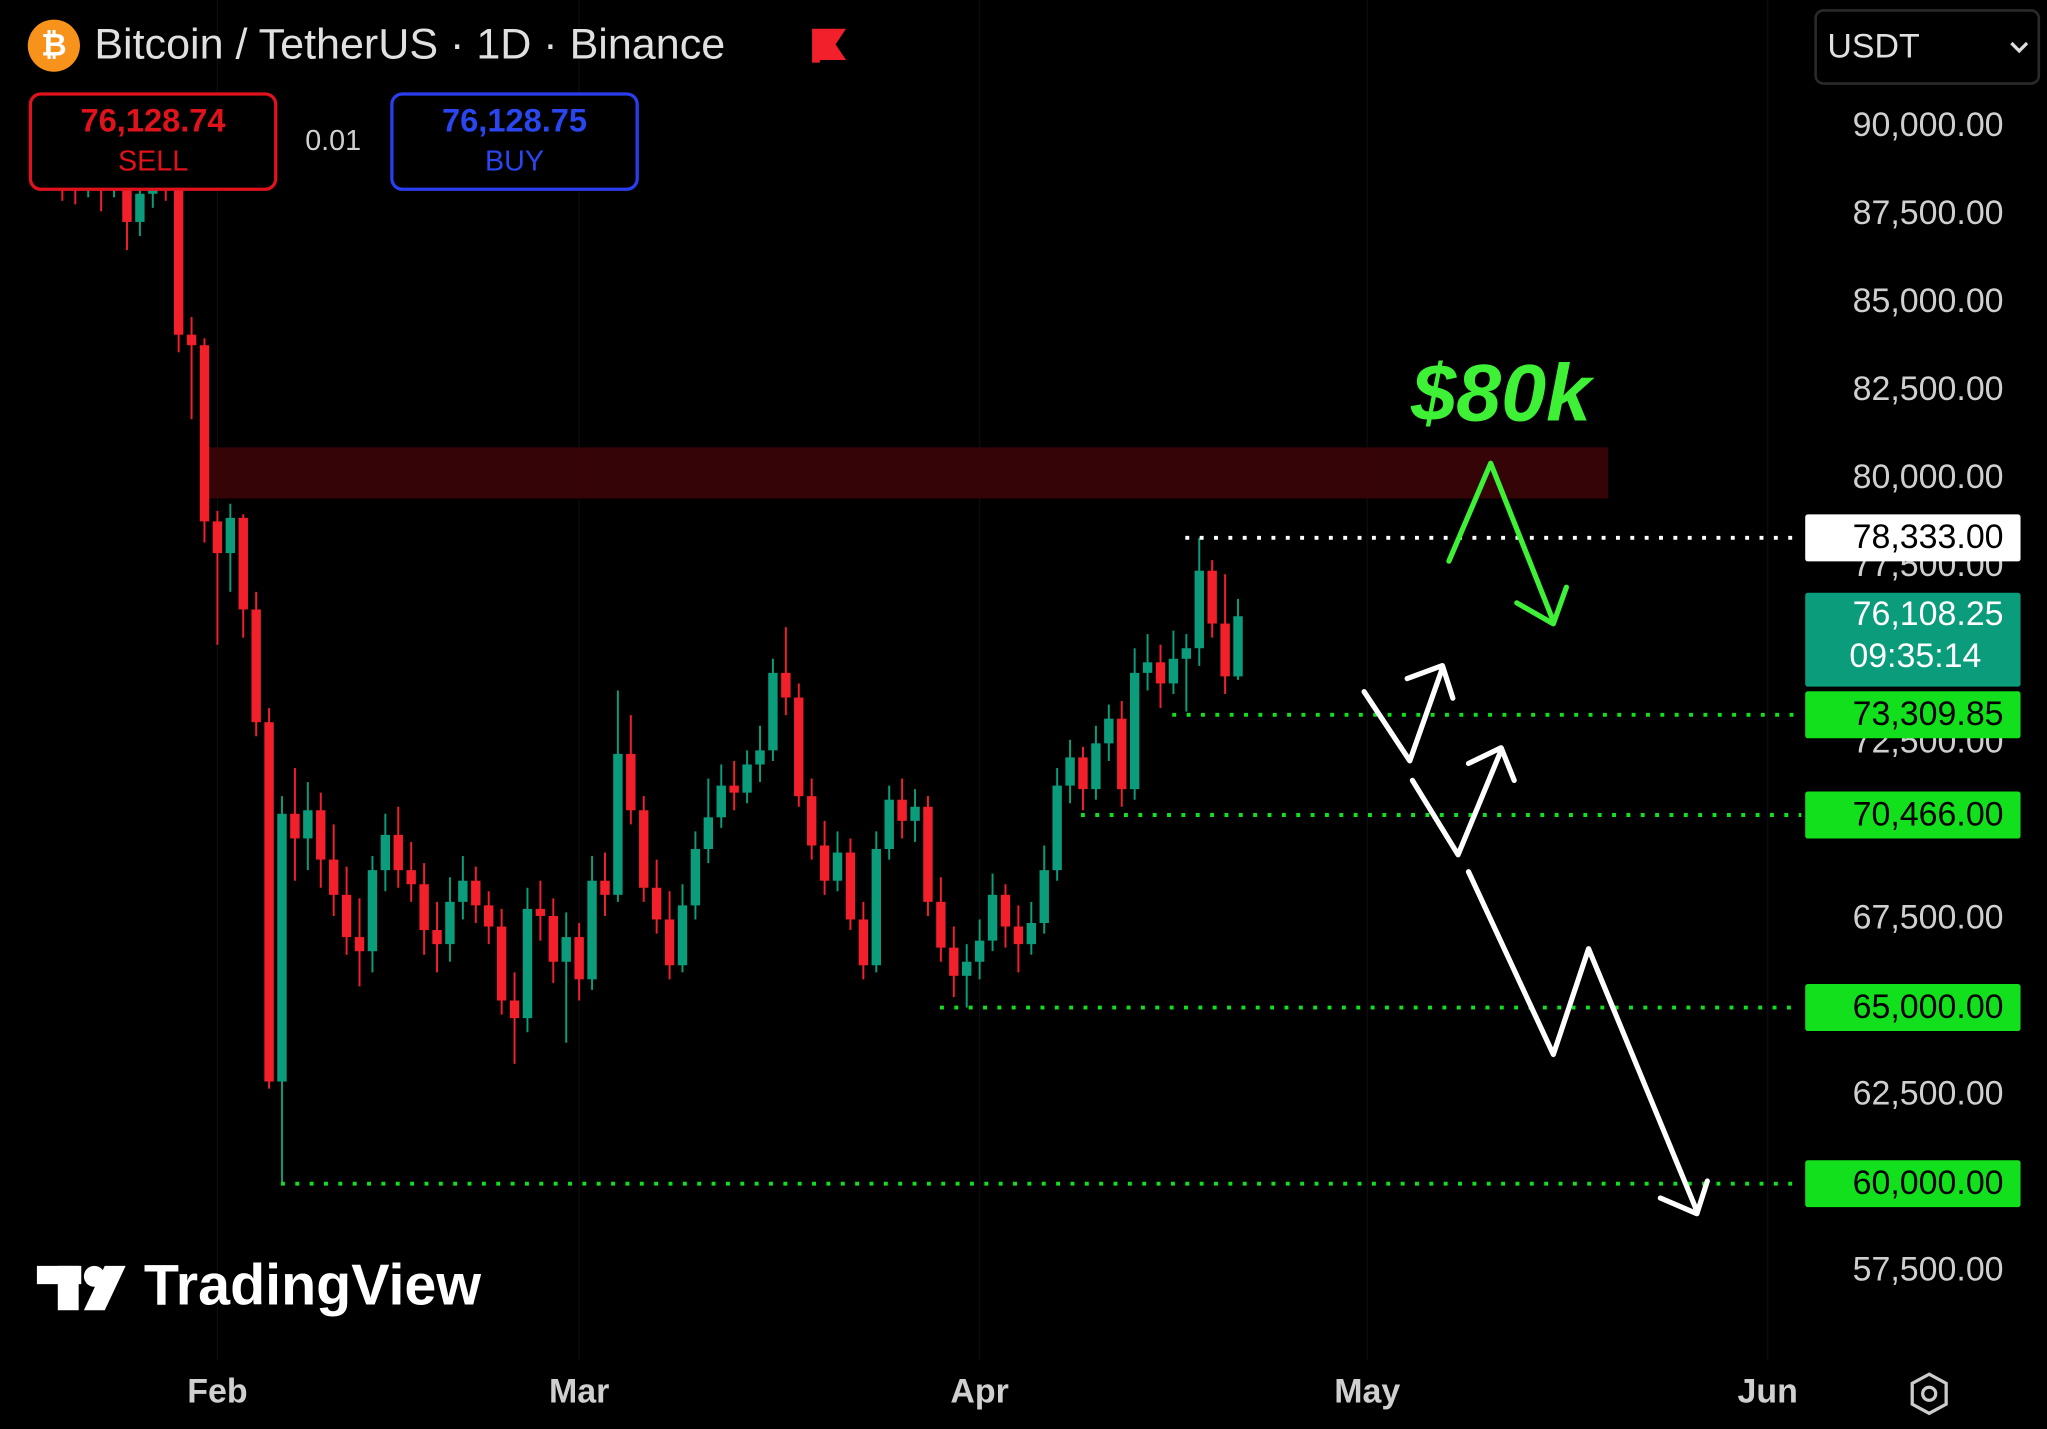 This screenshot has width=2047, height=1429. I want to click on sell-price: 76,128.74, so click(153, 119).